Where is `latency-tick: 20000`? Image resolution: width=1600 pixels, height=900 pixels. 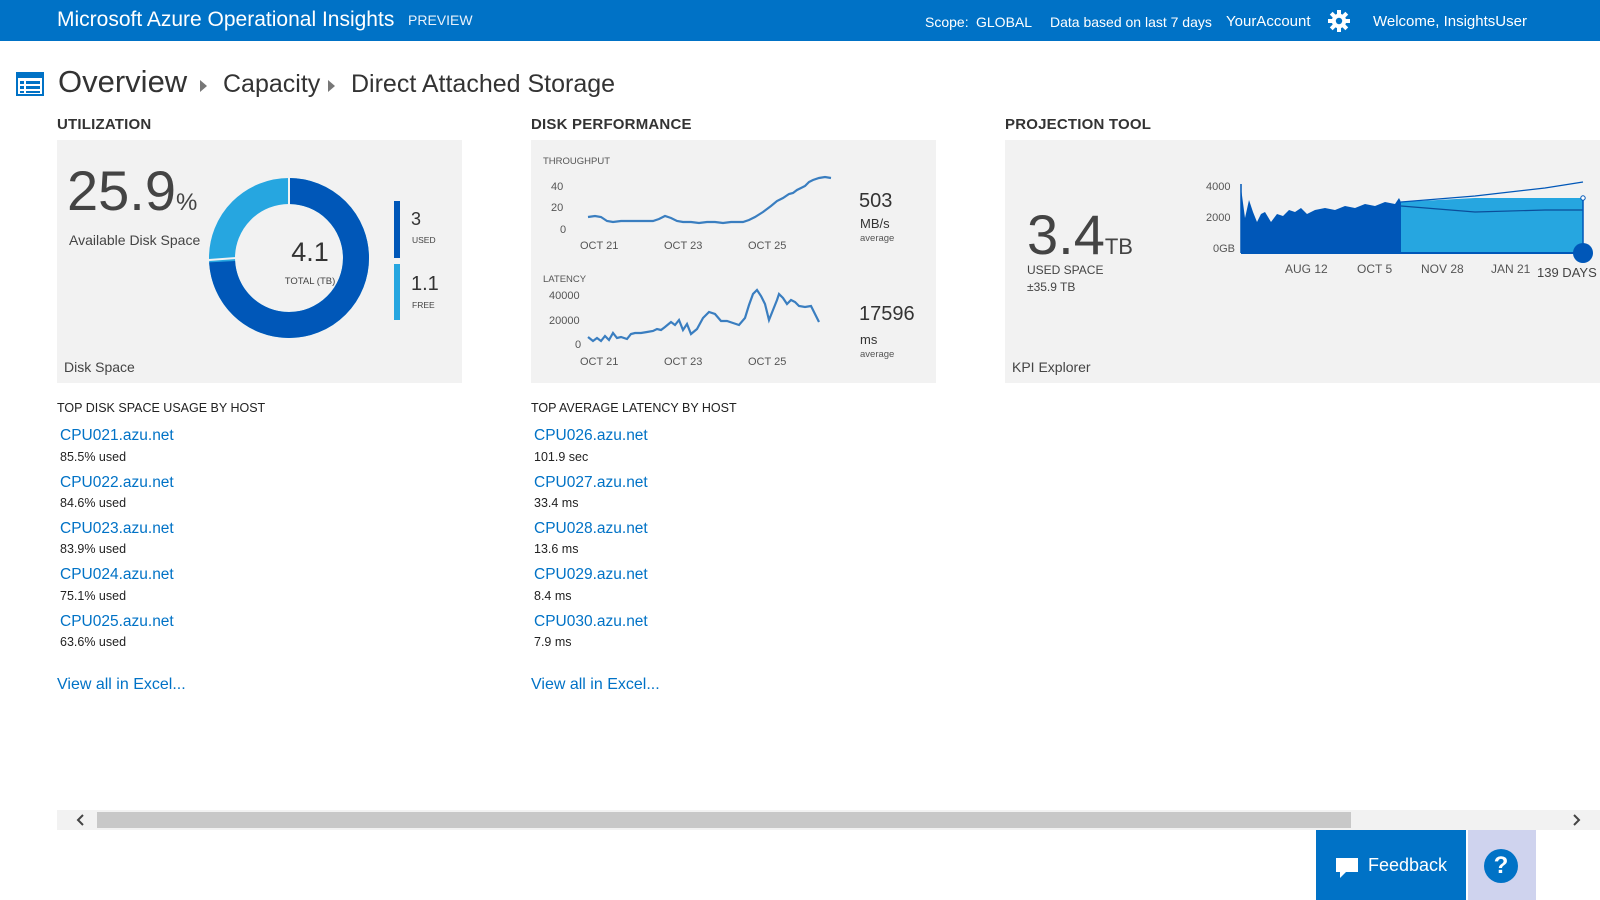 latency-tick: 20000 is located at coordinates (564, 321).